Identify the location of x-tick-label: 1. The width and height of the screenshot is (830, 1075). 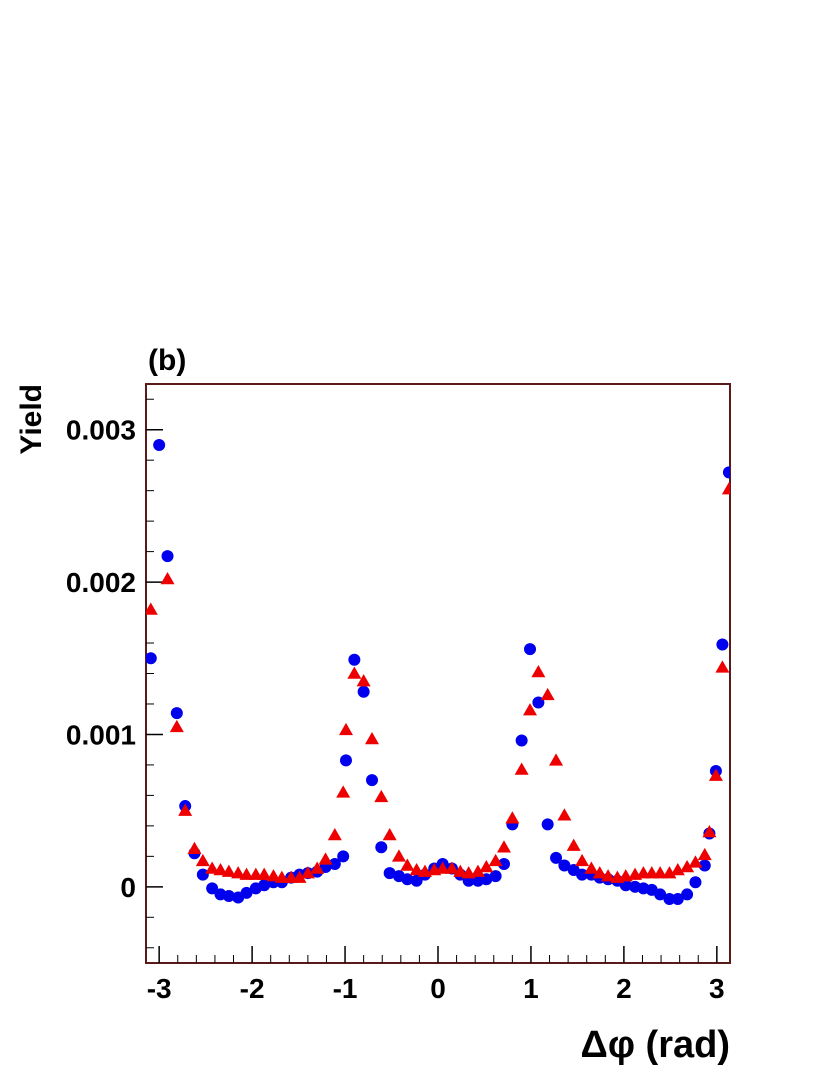
(531, 988).